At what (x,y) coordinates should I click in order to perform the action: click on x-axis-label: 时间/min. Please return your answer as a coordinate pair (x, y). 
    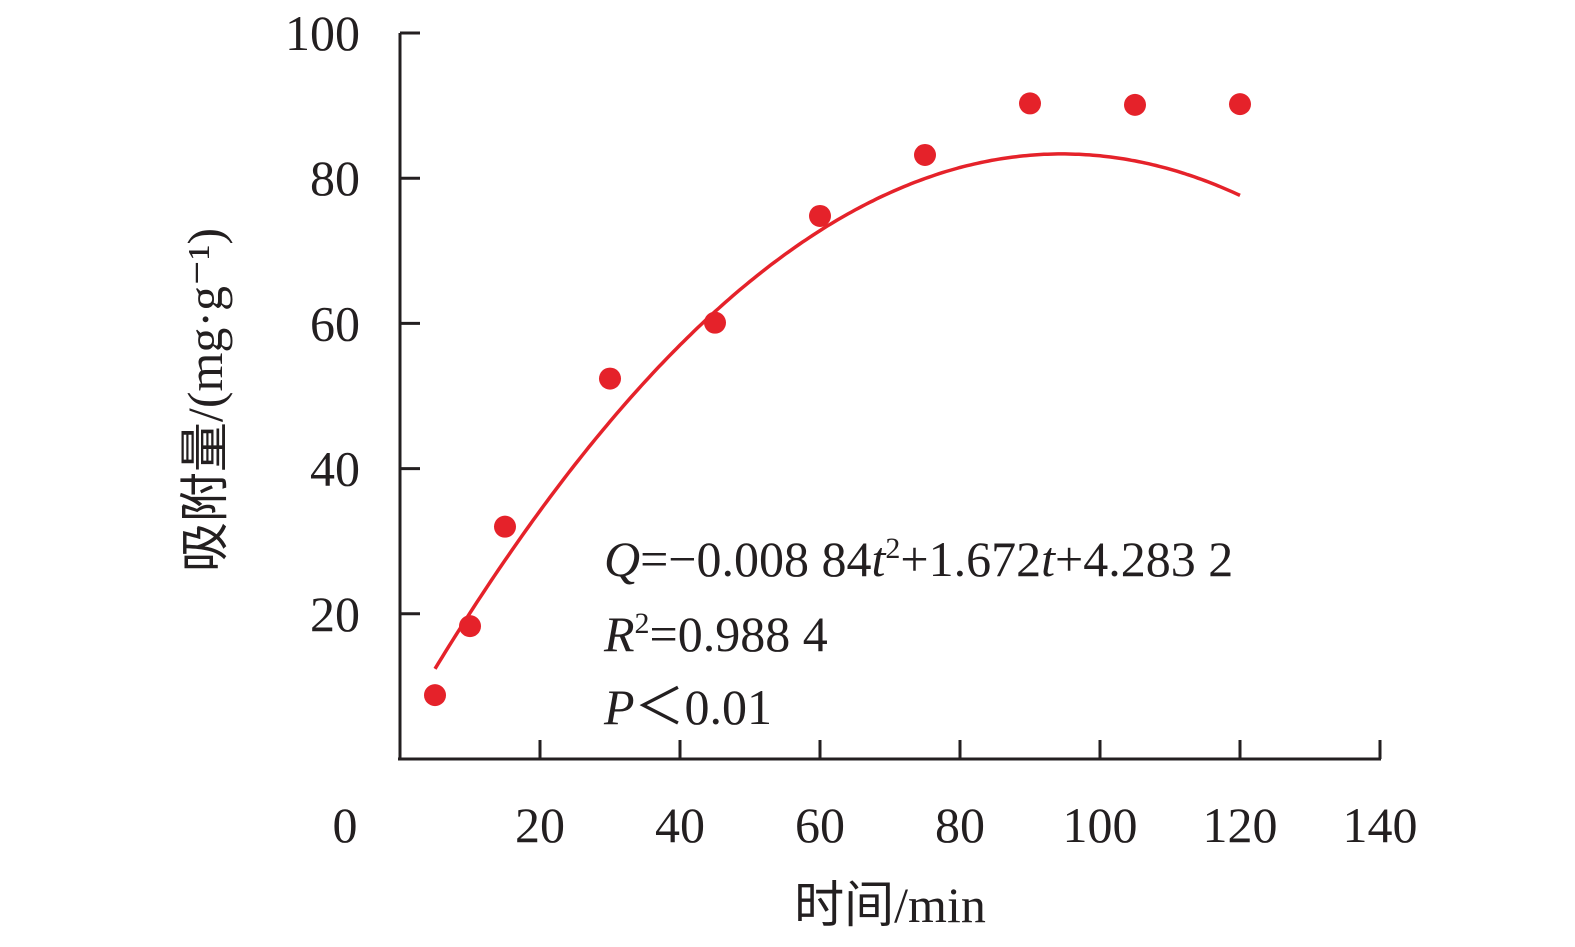
    Looking at the image, I should click on (890, 905).